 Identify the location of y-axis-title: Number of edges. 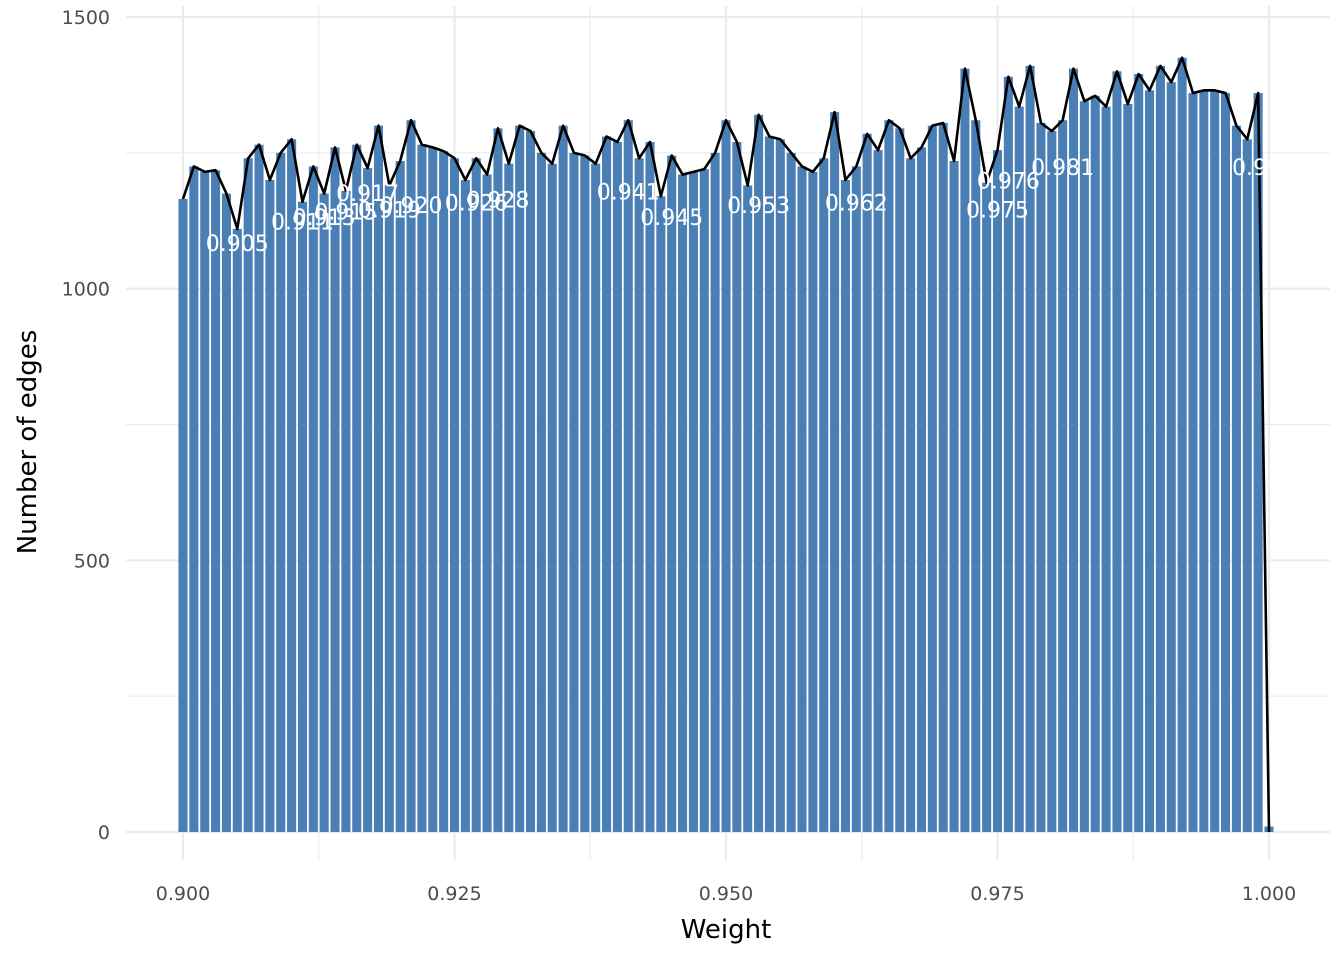
(28, 442).